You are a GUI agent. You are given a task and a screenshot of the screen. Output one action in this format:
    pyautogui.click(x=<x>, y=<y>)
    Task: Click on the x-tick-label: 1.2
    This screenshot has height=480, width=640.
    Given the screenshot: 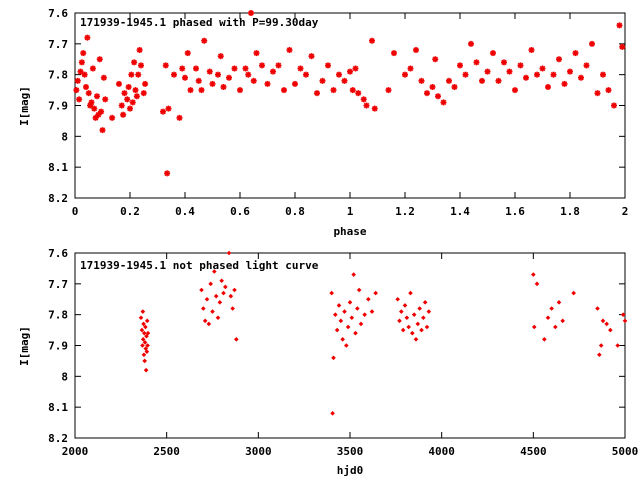 What is the action you would take?
    pyautogui.click(x=405, y=211)
    